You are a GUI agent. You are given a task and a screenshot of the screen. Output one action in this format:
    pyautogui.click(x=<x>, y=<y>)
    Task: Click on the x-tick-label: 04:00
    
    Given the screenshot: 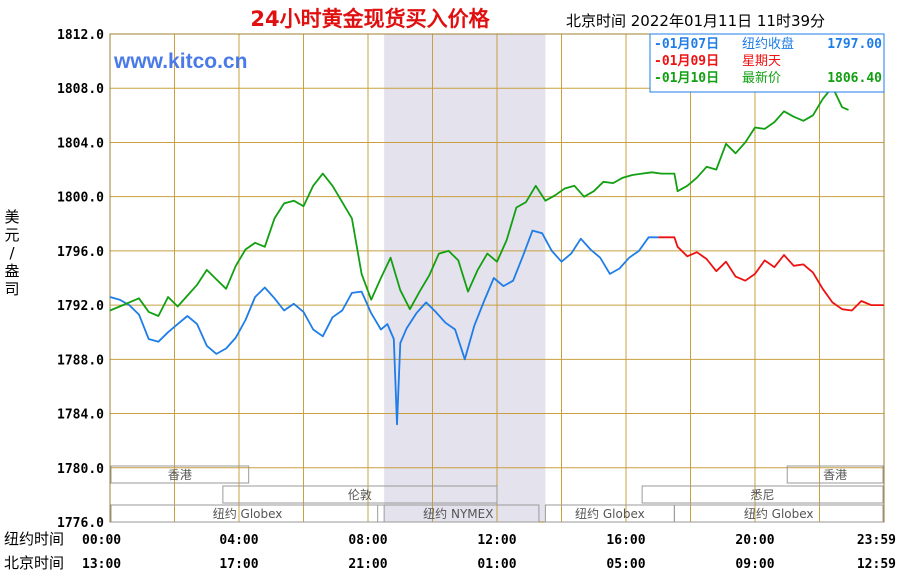 What is the action you would take?
    pyautogui.click(x=238, y=540)
    